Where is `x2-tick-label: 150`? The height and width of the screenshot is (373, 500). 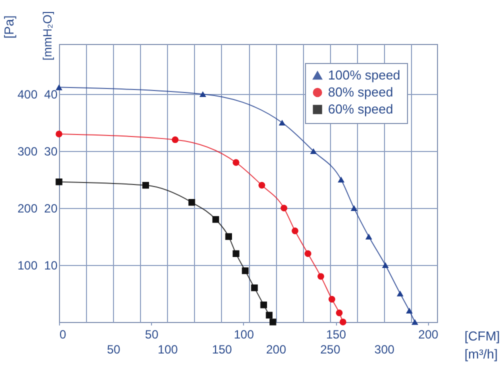 x2-tick-label: 150 is located at coordinates (222, 349).